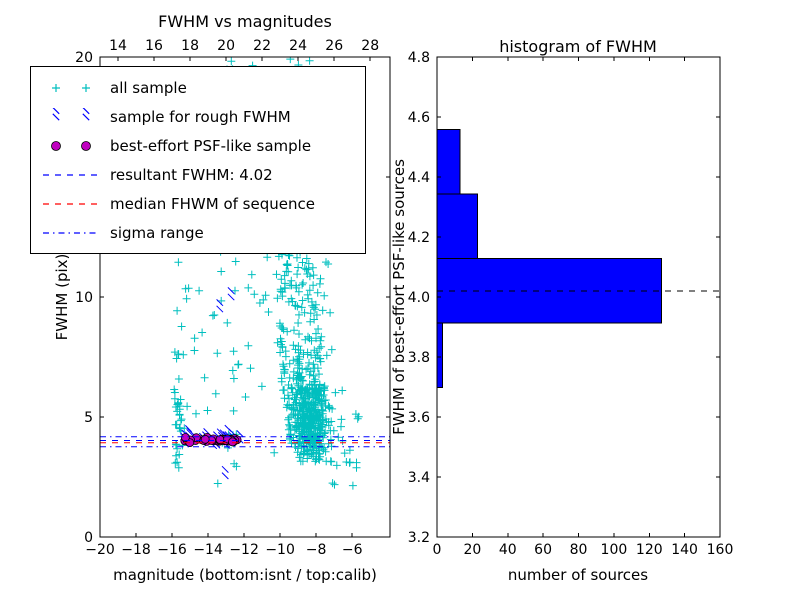 Image resolution: width=800 pixels, height=600 pixels. I want to click on legend-entry: sample for rough FWHM, so click(199, 116).